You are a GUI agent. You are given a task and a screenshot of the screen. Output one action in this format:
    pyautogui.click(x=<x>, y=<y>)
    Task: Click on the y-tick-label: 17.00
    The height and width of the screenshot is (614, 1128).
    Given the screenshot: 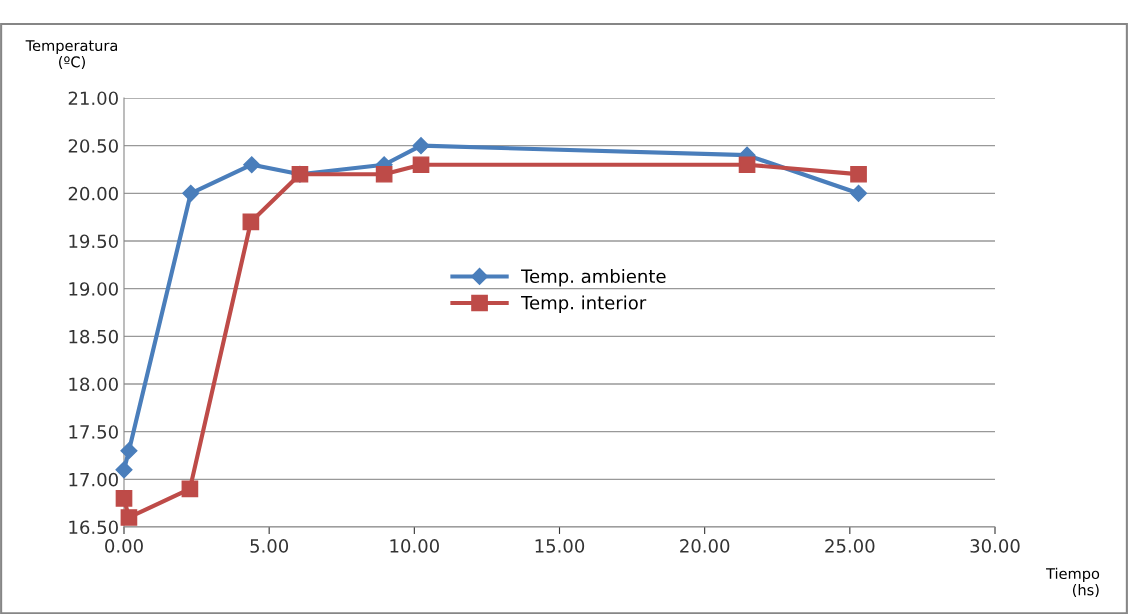 What is the action you would take?
    pyautogui.click(x=93, y=479)
    